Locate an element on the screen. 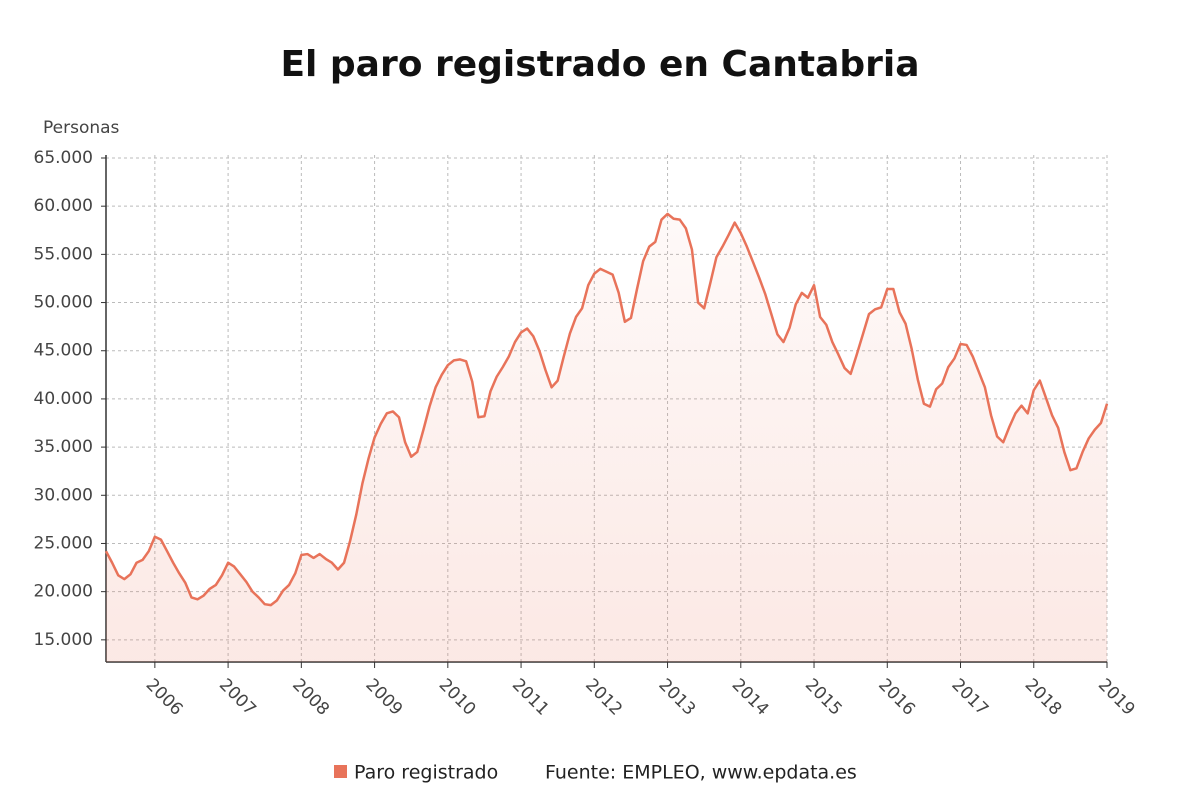 The image size is (1200, 812). y-tick-label: 55.000 is located at coordinates (63, 254).